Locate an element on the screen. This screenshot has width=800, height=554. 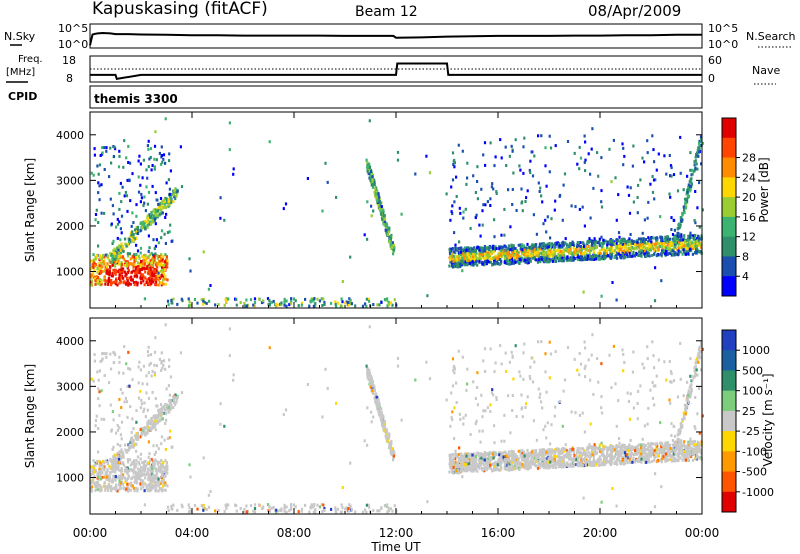
noise-sky-series is located at coordinates (395, 38).